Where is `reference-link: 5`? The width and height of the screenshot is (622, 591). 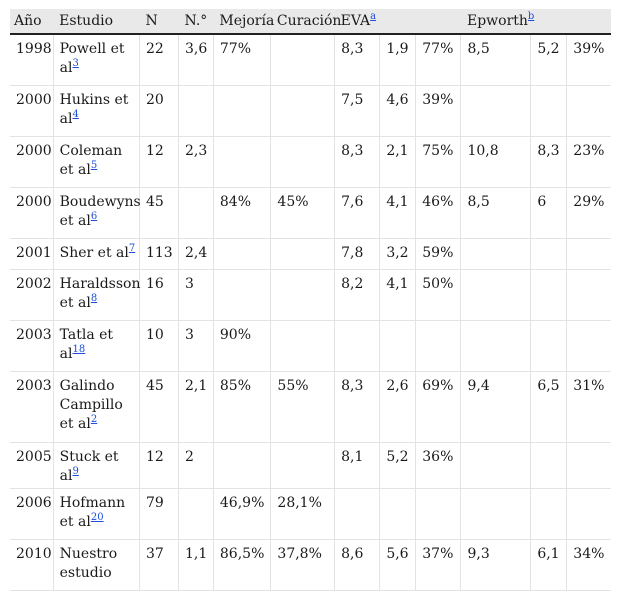 reference-link: 5 is located at coordinates (94, 165).